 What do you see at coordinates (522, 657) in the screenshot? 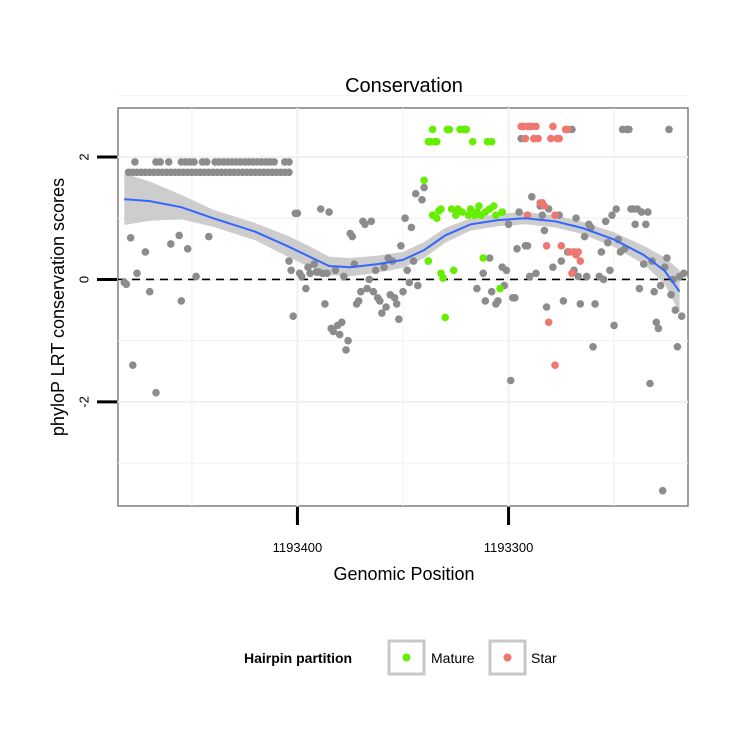
I see `legend-item-star: Star` at bounding box center [522, 657].